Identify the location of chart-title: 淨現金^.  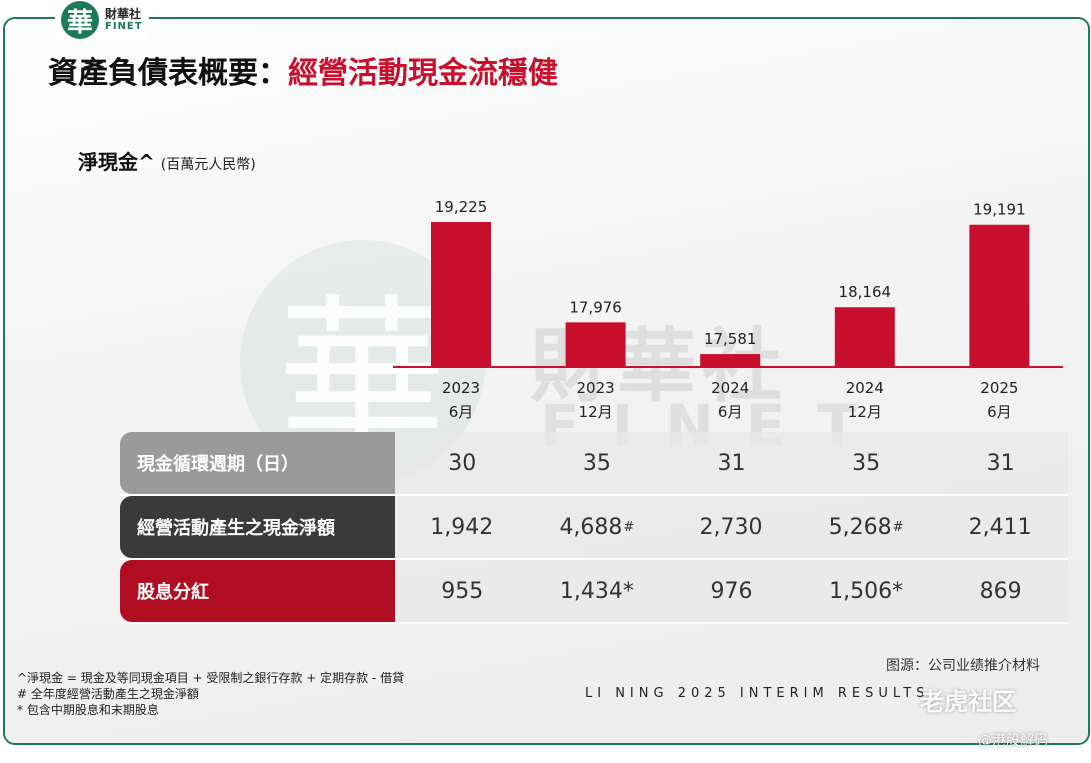
(116, 162).